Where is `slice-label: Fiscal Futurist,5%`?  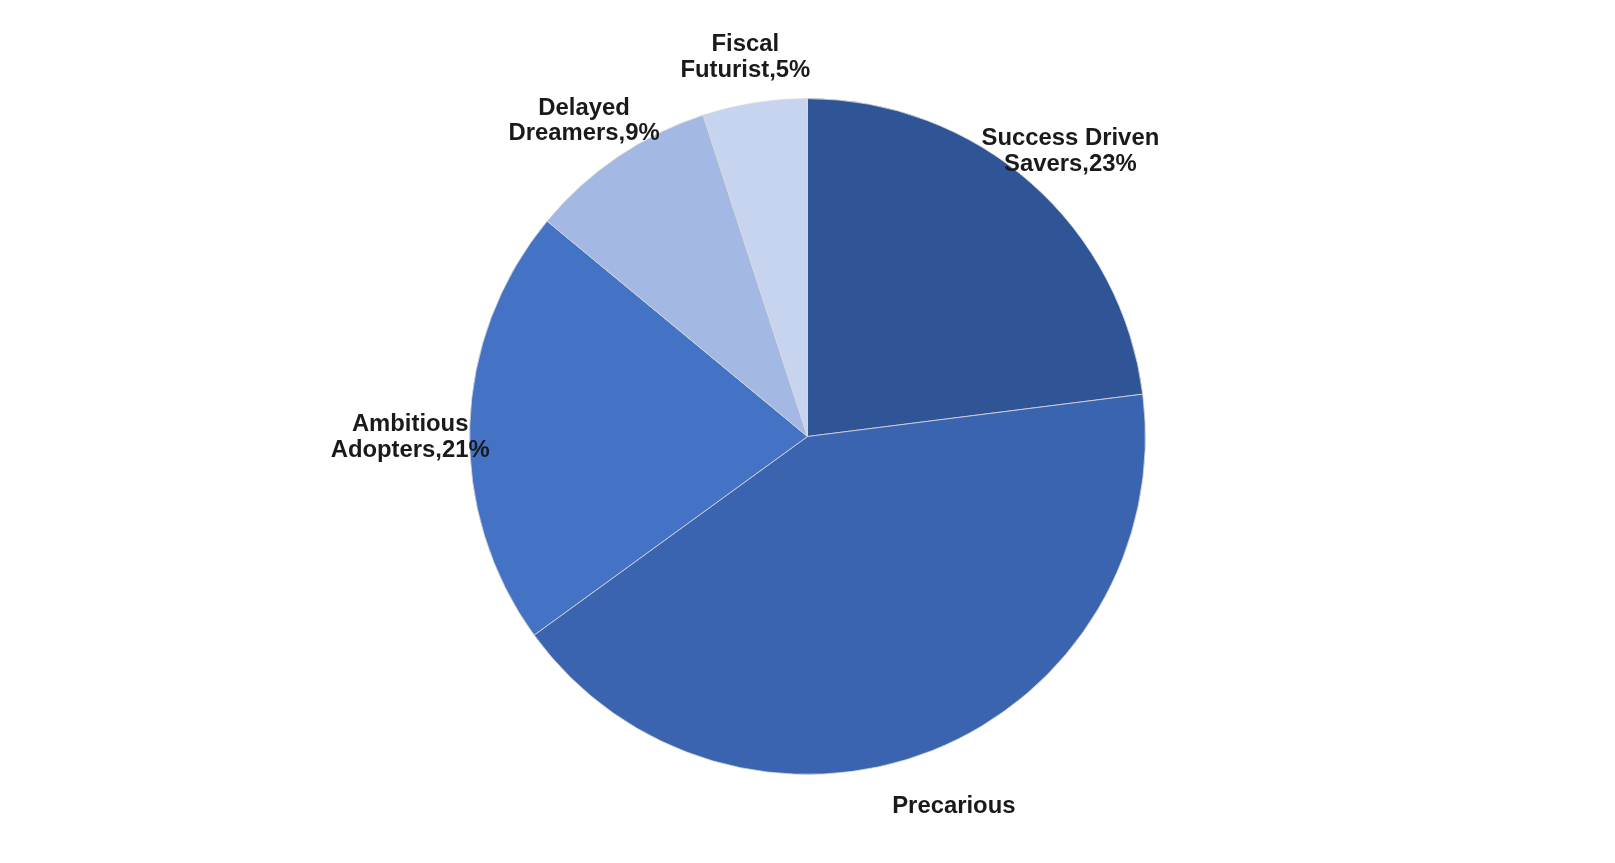
slice-label: Fiscal Futurist,5% is located at coordinates (745, 55).